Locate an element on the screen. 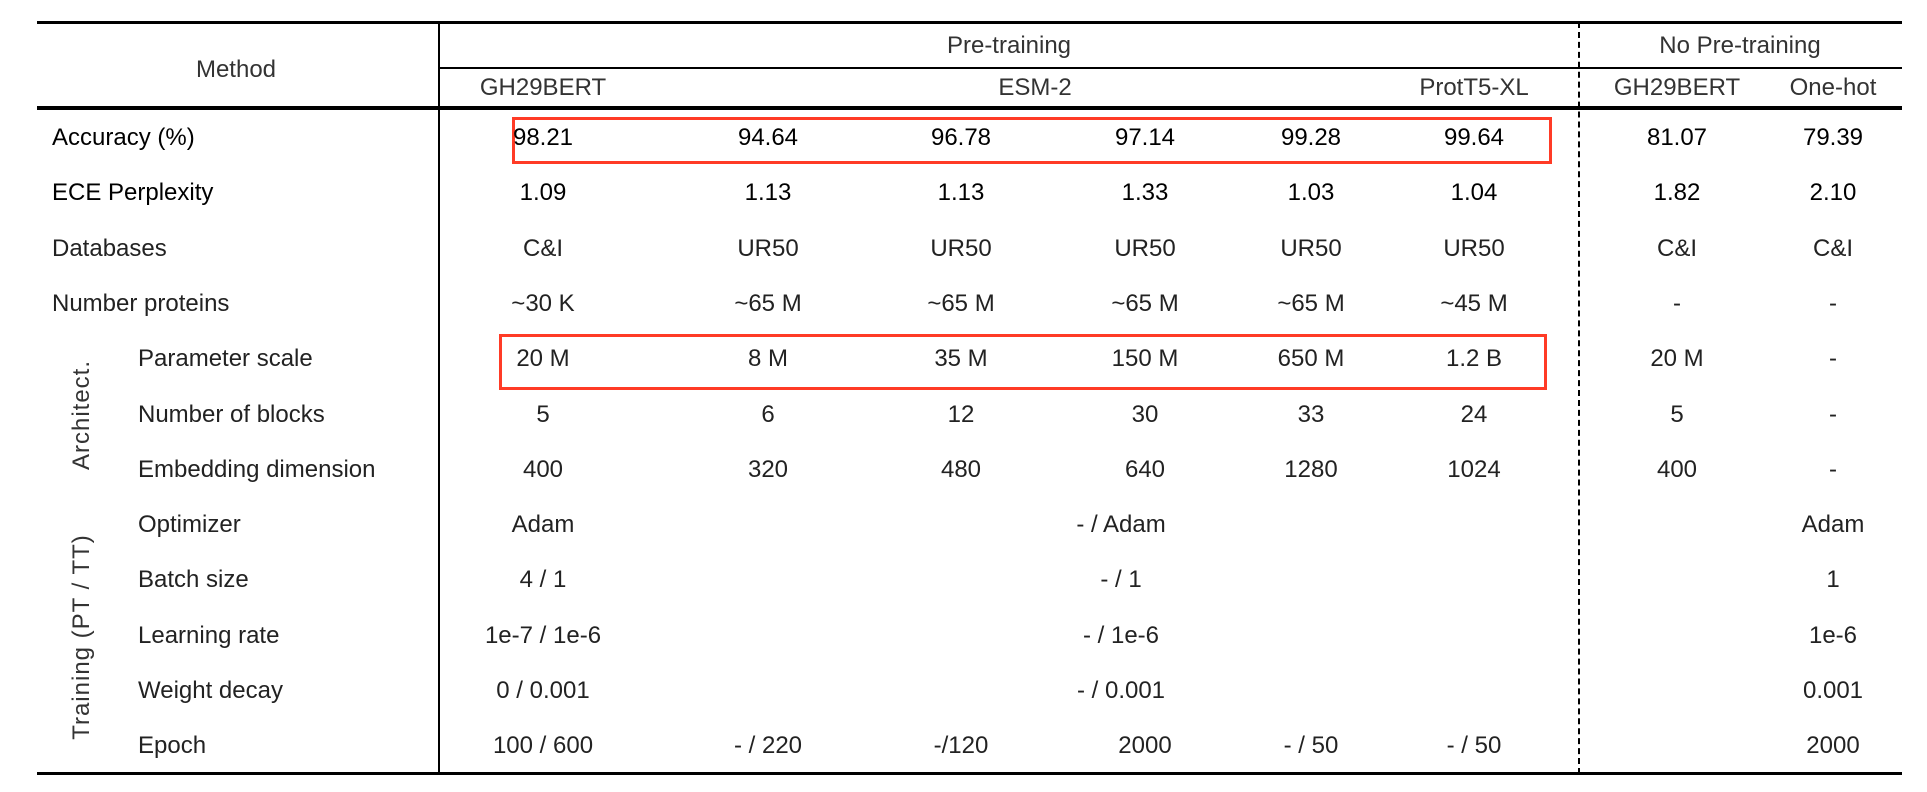  group-label-training: Training (PT / TT) is located at coordinates (81, 637).